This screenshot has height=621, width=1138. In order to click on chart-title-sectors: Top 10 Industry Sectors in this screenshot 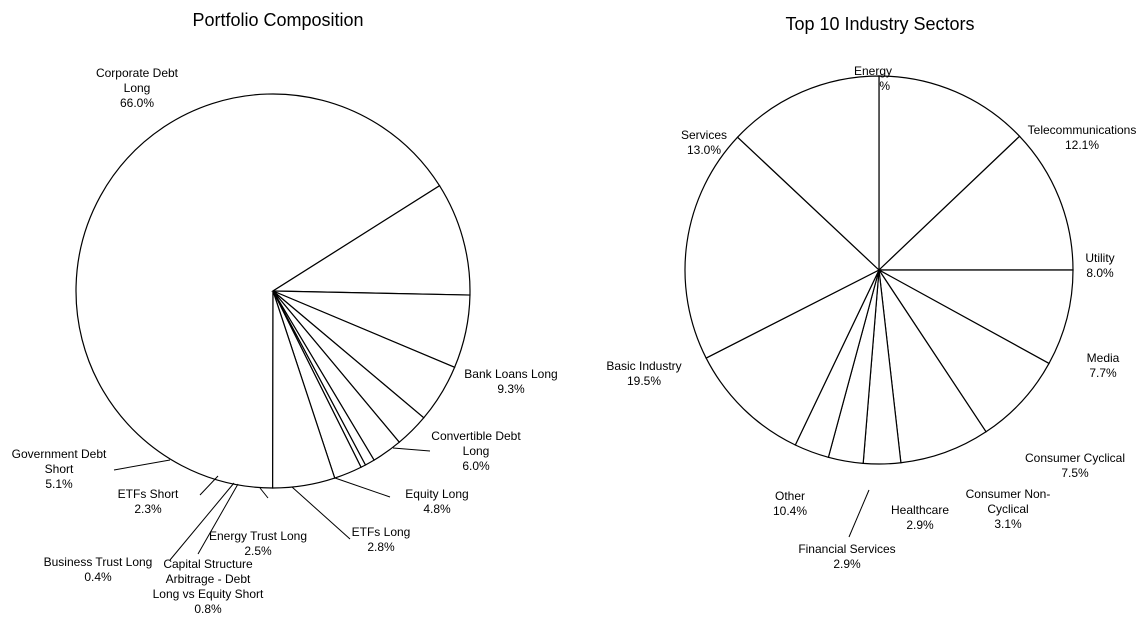, I will do `click(879, 24)`.